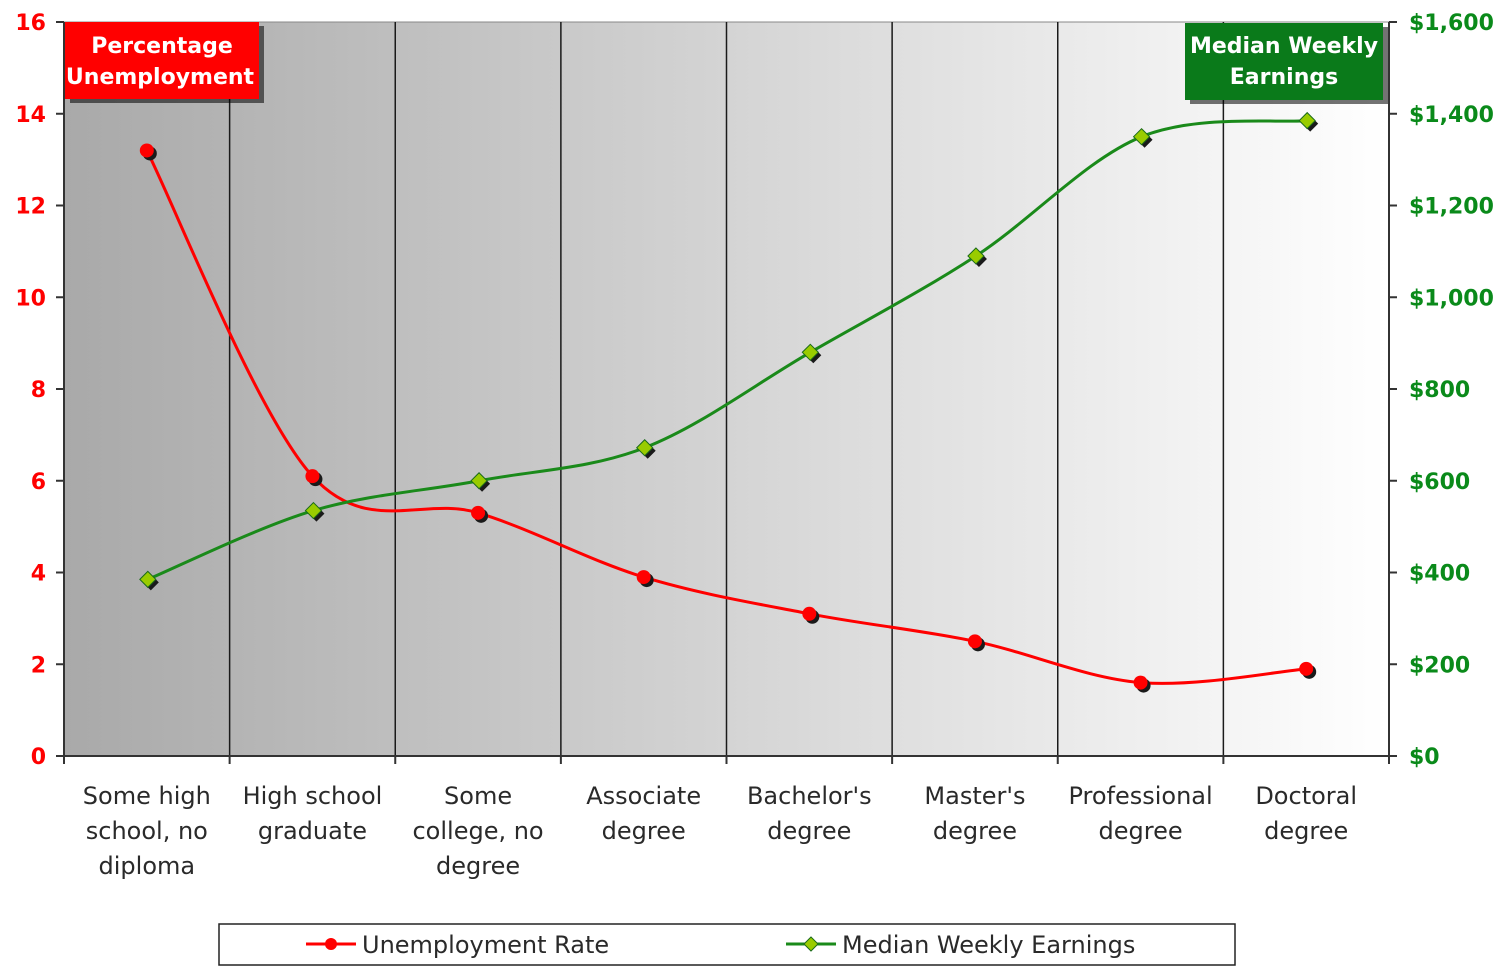 The height and width of the screenshot is (968, 1495). Describe the element at coordinates (1284, 77) in the screenshot. I see `right-axis-title-line-2: Earnings` at that location.